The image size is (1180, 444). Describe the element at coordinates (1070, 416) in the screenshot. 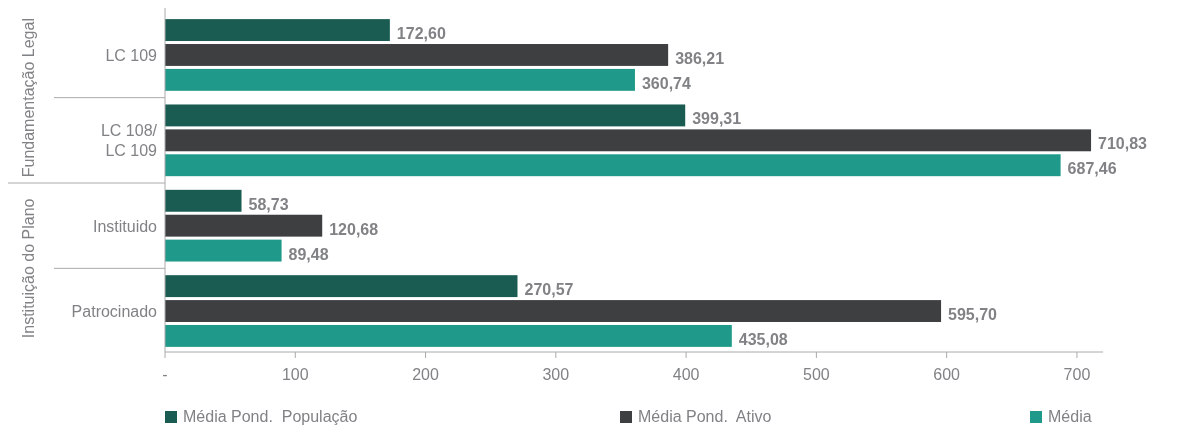

I see `legend-label: Média` at that location.